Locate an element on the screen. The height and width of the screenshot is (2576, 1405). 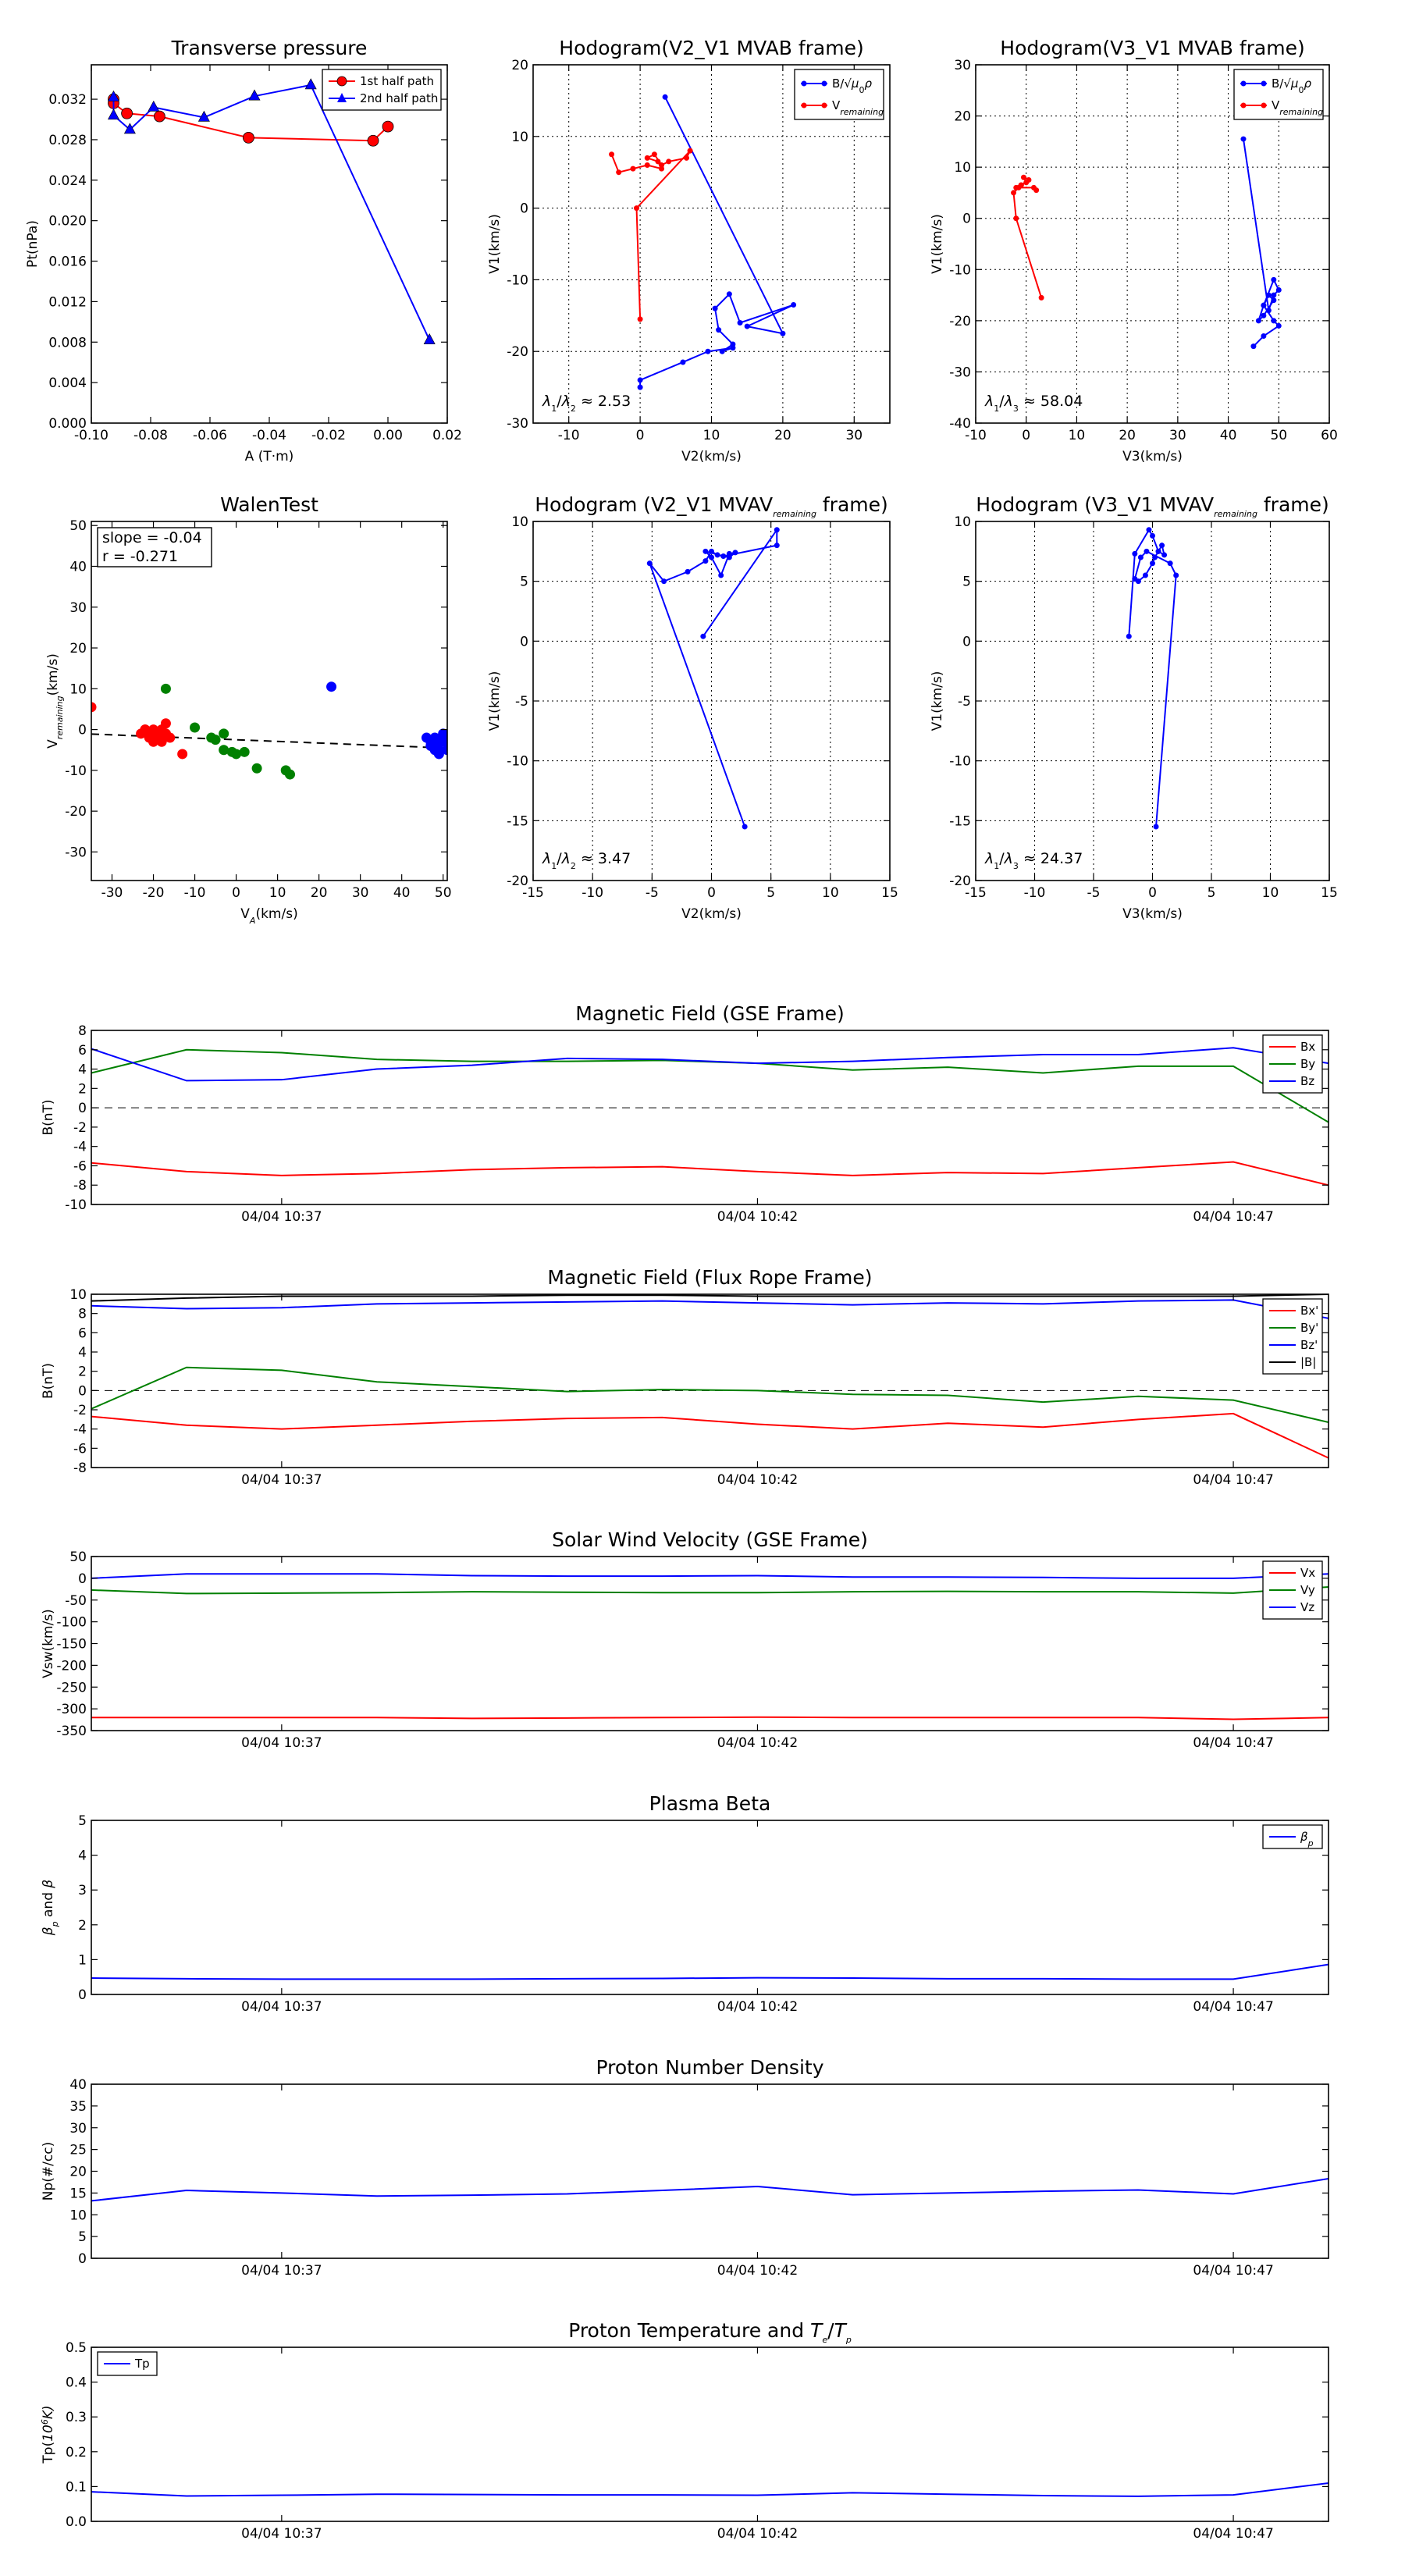
x-tick-label: -0.04 is located at coordinates (269, 435).